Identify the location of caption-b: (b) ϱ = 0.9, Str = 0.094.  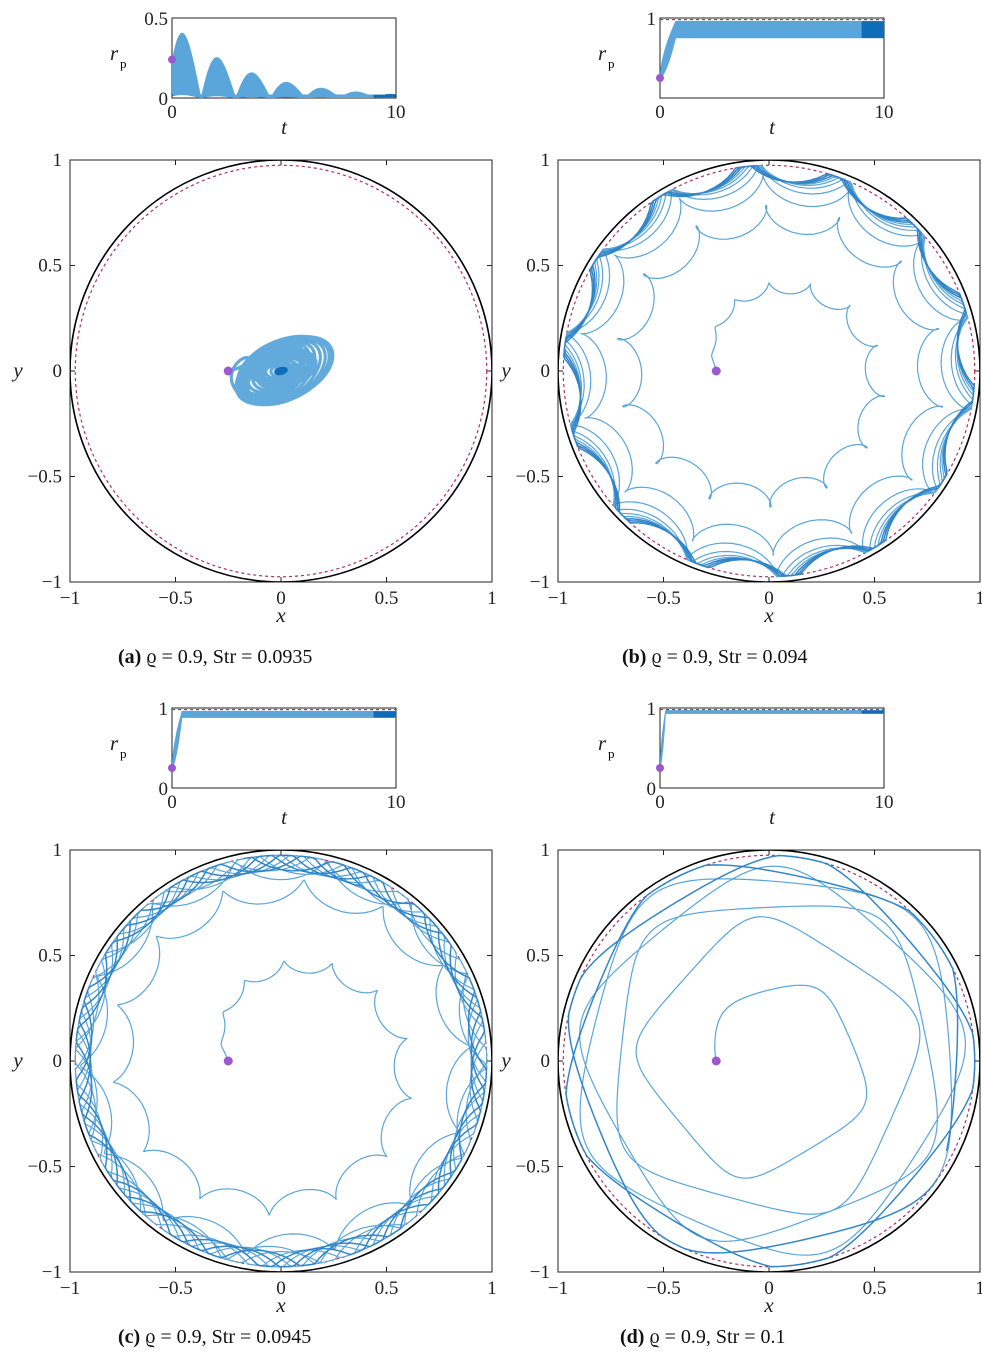
(715, 657).